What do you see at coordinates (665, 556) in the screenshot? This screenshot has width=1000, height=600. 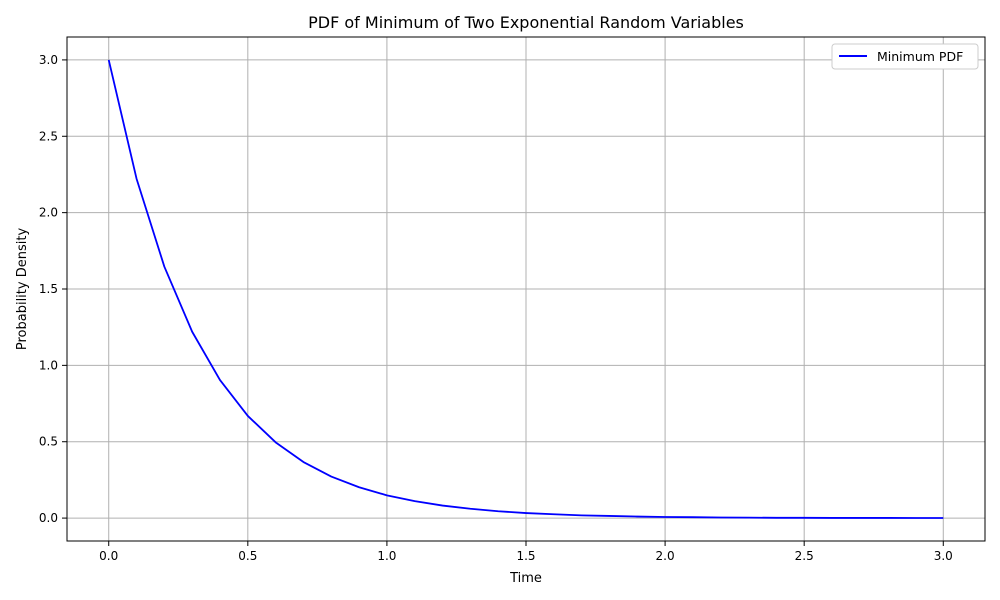 I see `x-tick-label: 2.0` at bounding box center [665, 556].